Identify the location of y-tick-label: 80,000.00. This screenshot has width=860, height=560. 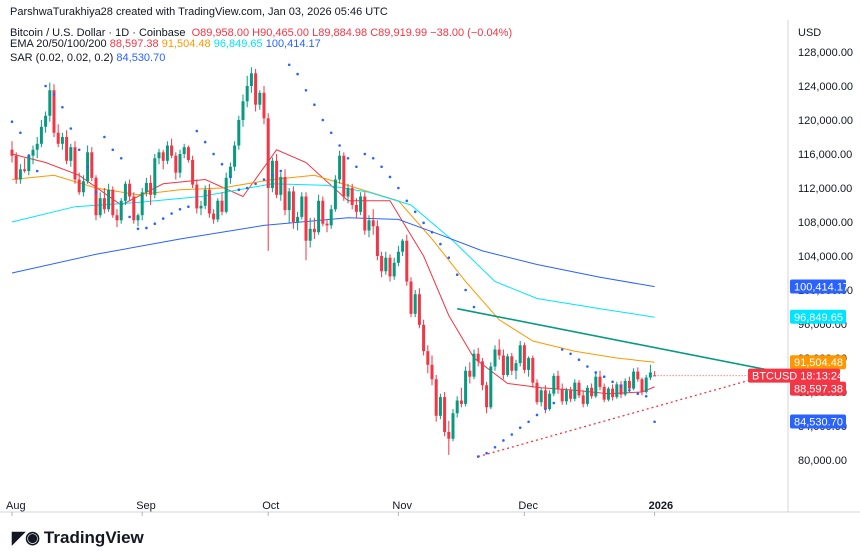
(822, 461).